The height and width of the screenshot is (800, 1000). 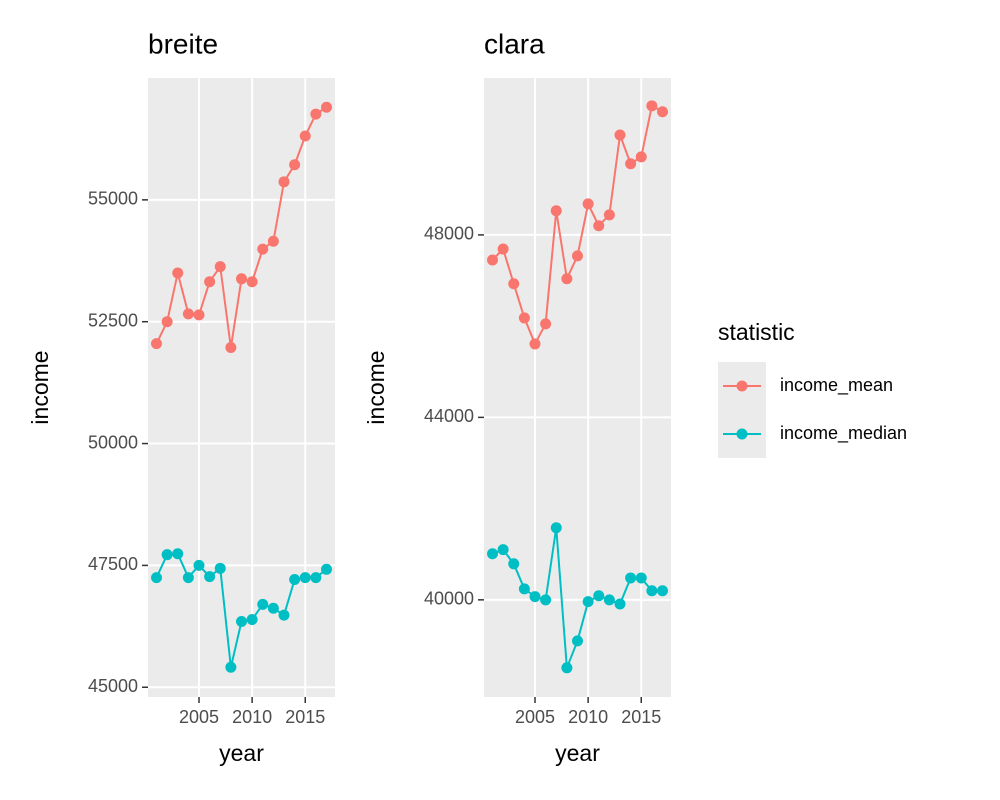 I want to click on y-tick-label: 52500, so click(x=113, y=320).